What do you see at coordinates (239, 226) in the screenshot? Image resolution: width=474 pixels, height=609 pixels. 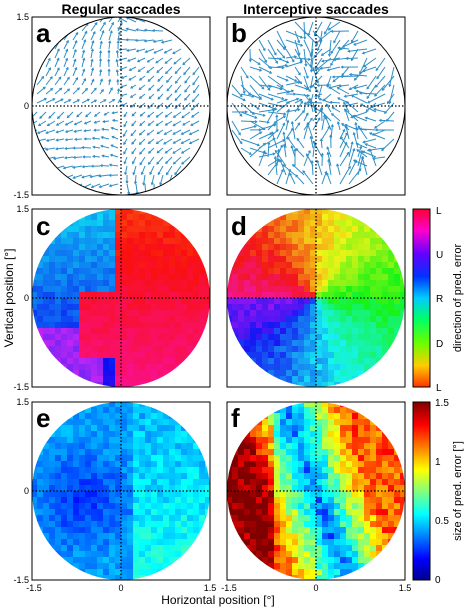 I see `panel-label-d: d` at bounding box center [239, 226].